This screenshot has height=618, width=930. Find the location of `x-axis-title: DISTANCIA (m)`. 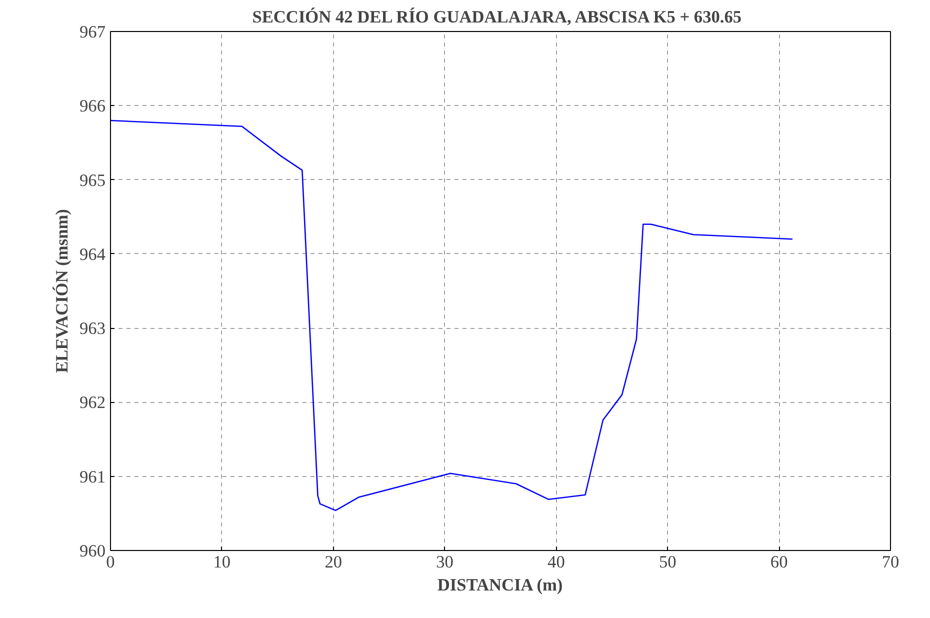

x-axis-title: DISTANCIA (m) is located at coordinates (500, 585).